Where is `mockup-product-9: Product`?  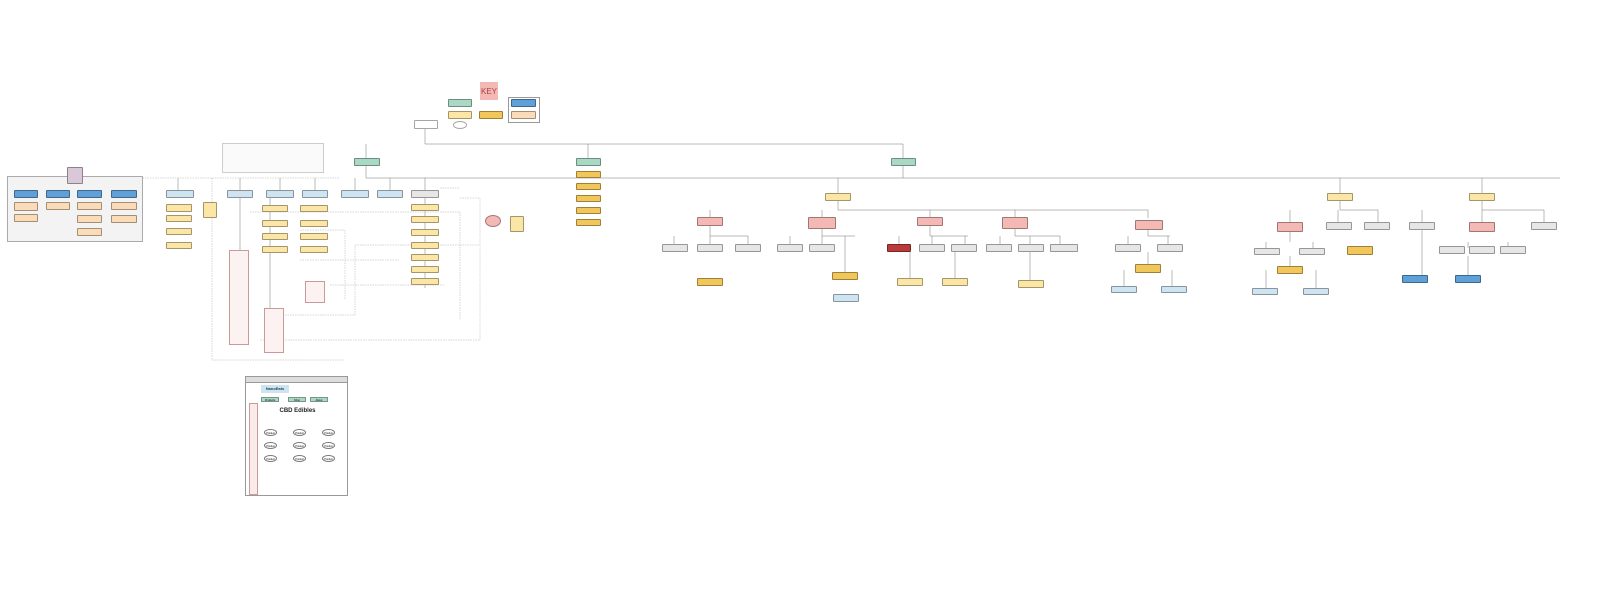 mockup-product-9: Product is located at coordinates (328, 458).